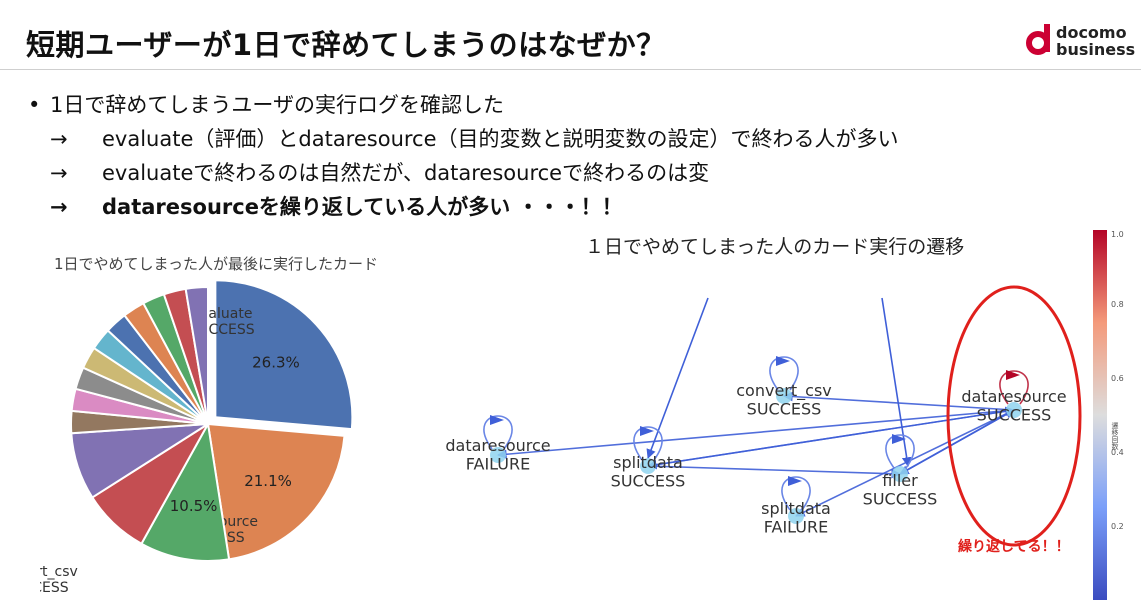 The image size is (1141, 609). I want to click on graph-node-label: convert_csv SUCCESS, so click(784, 399).